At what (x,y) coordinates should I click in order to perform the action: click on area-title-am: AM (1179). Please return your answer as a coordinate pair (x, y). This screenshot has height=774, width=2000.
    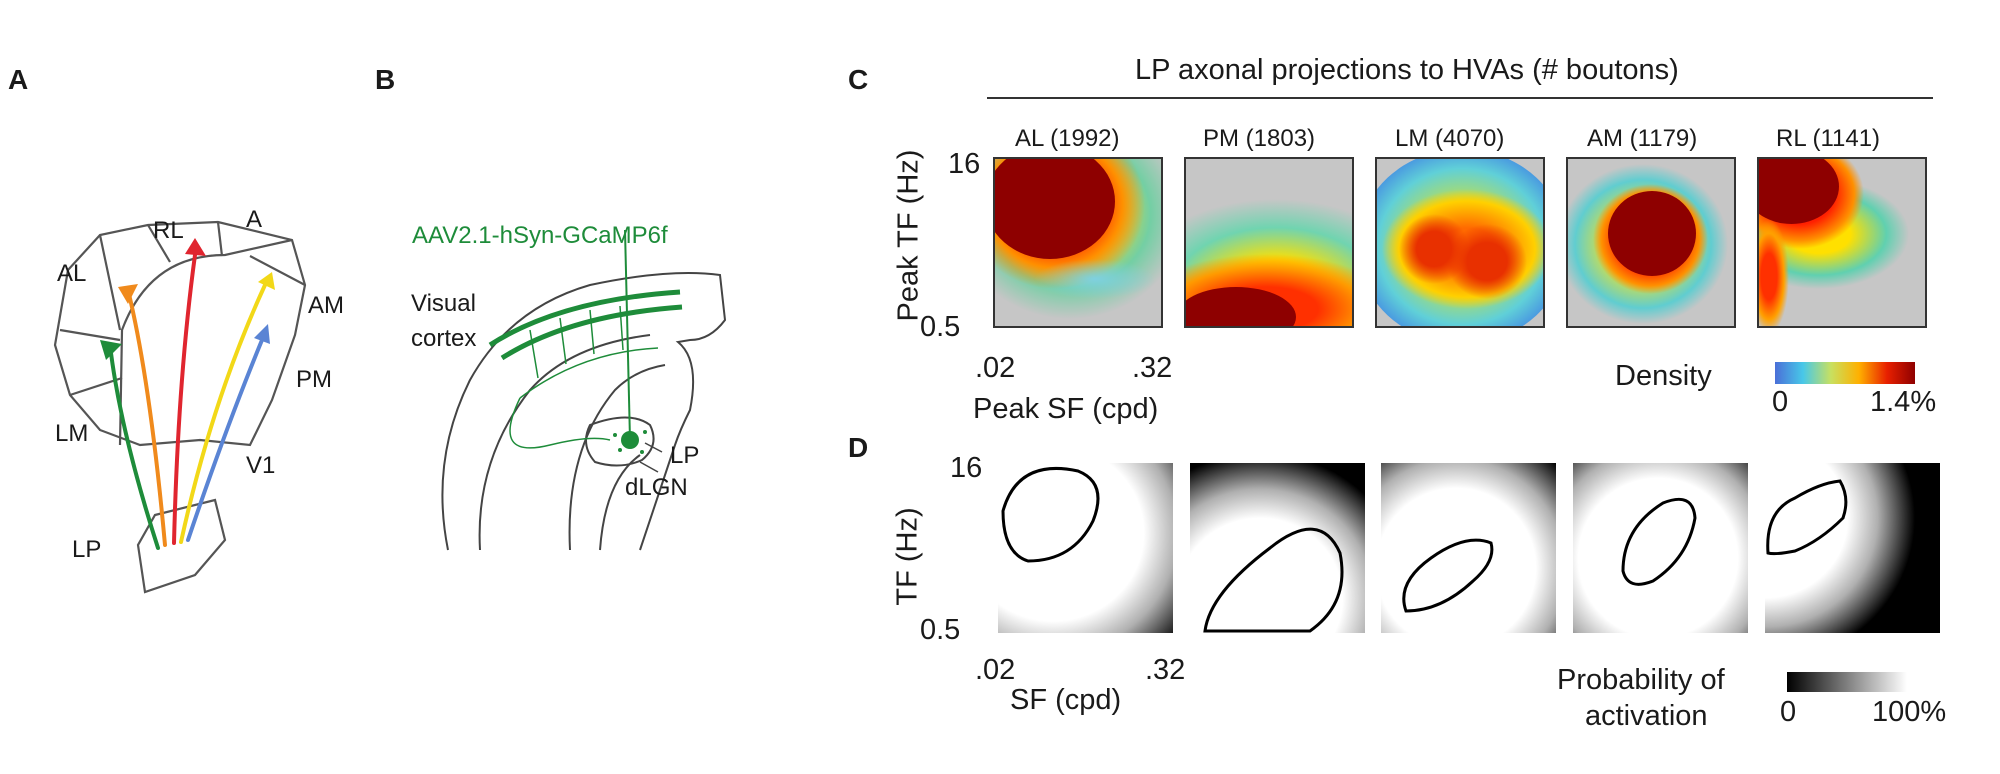
    Looking at the image, I should click on (1642, 138).